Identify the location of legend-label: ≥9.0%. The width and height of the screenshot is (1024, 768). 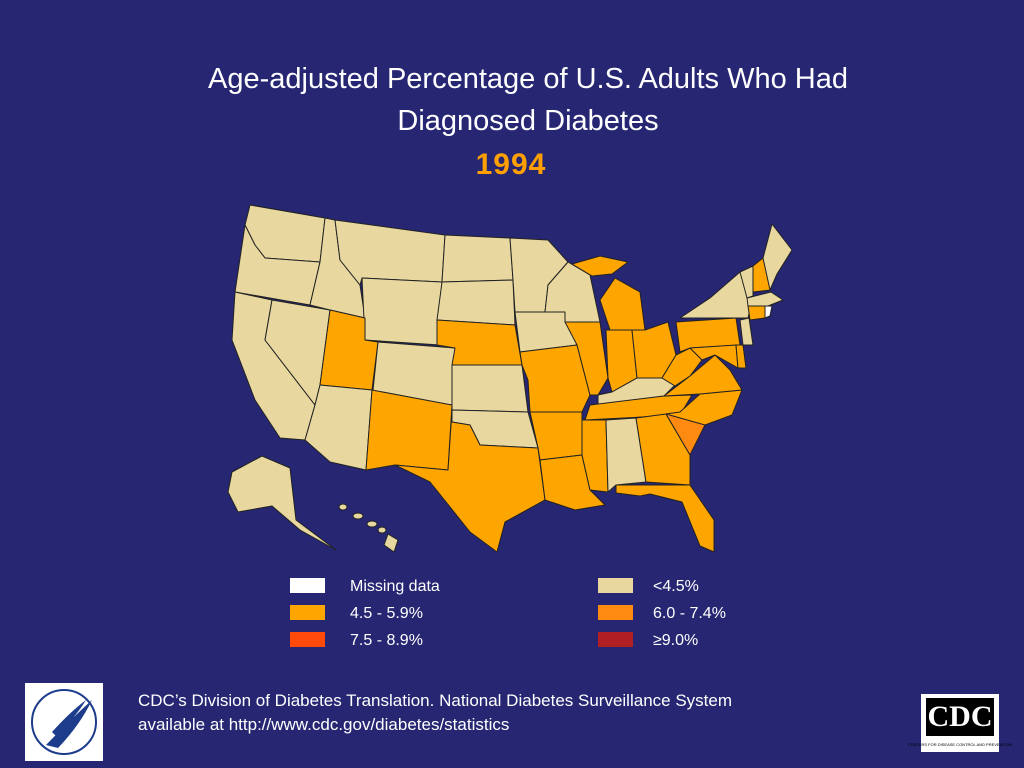
(675, 640).